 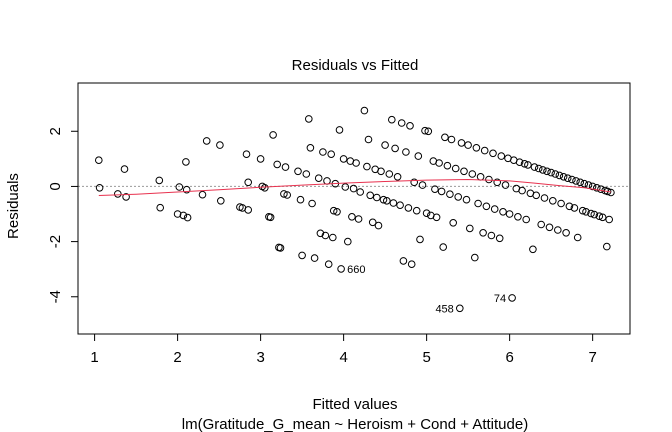 I want to click on chart-title: Residuals vs Fitted, so click(x=355, y=65).